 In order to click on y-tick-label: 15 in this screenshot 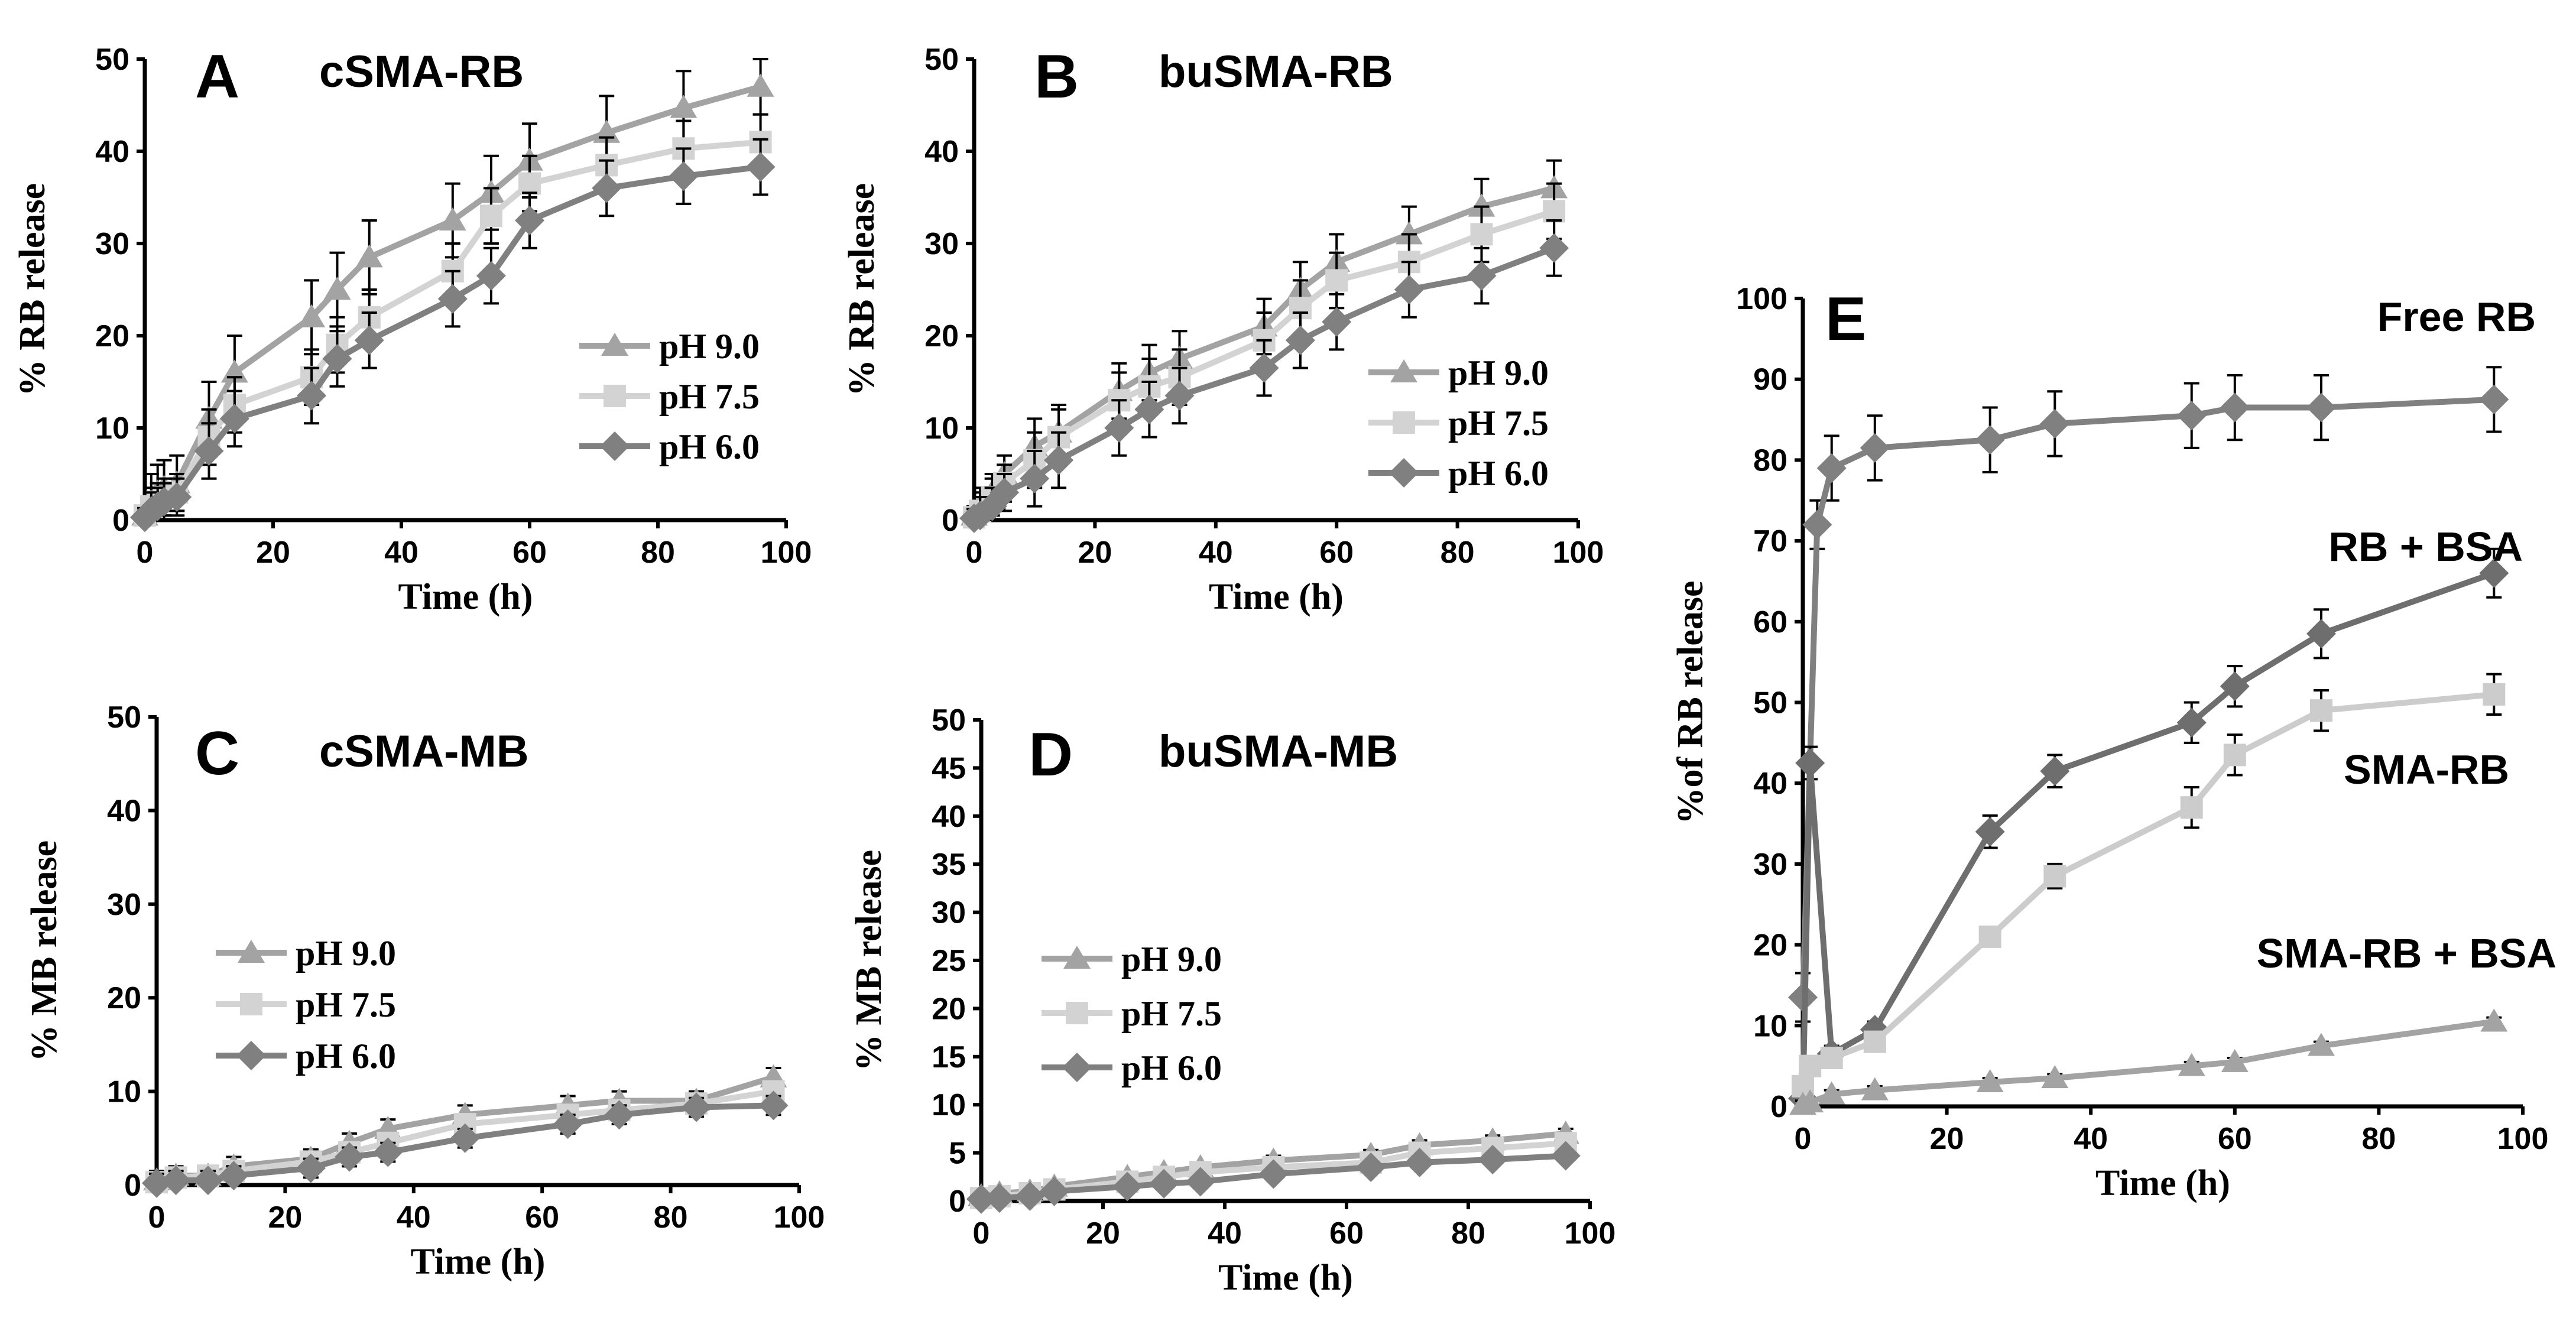, I will do `click(949, 1057)`.